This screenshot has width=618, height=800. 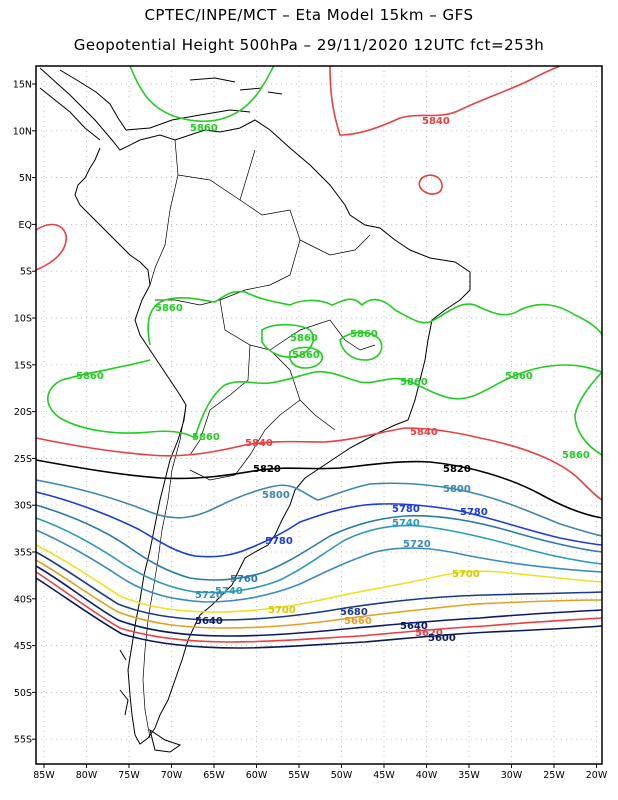 What do you see at coordinates (287, 340) in the screenshot?
I see `contour-5860-blob-a` at bounding box center [287, 340].